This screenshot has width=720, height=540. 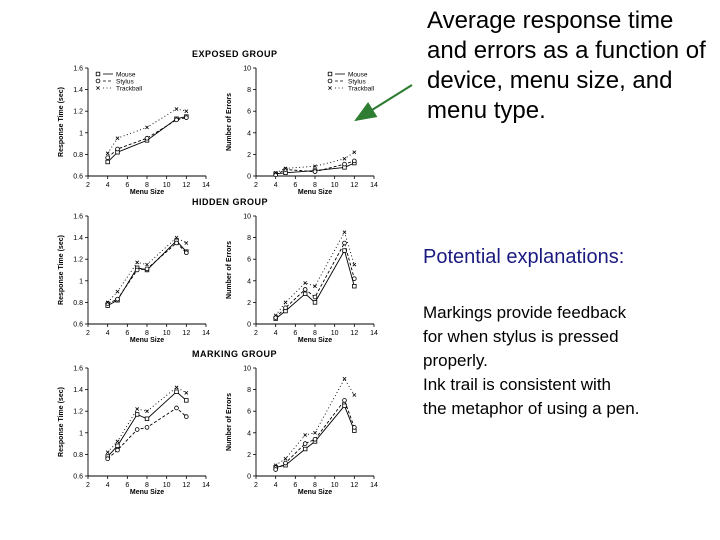 What do you see at coordinates (81, 433) in the screenshot?
I see `y-tick-label: 1` at bounding box center [81, 433].